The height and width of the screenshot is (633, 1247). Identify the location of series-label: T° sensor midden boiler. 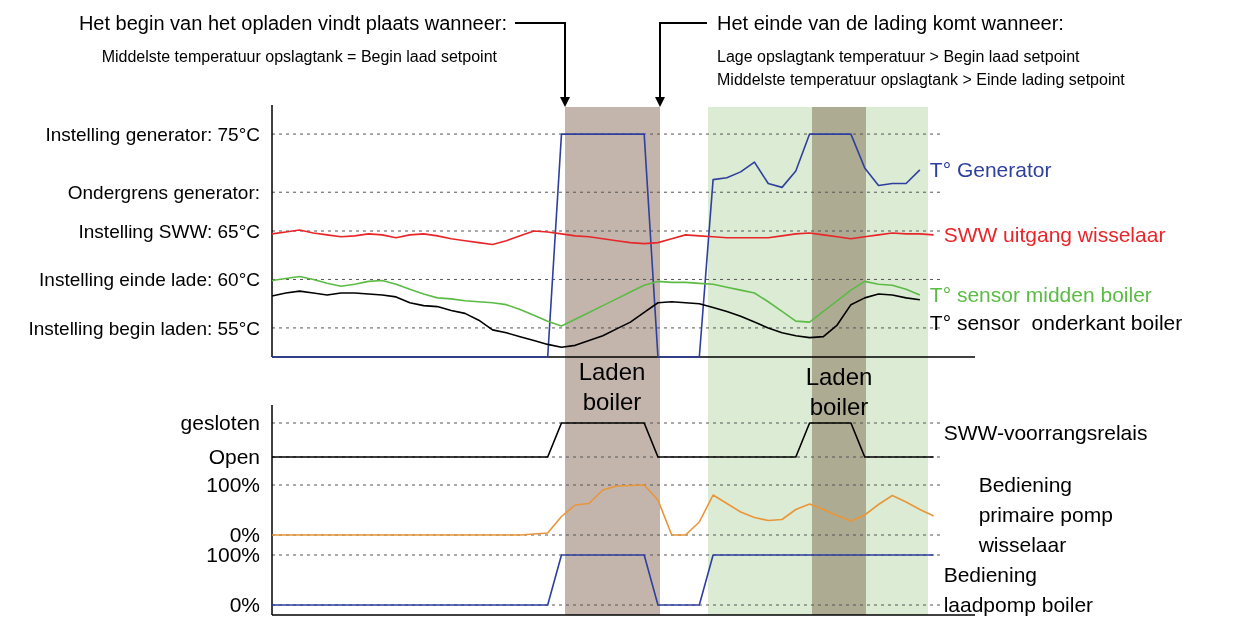
(1040, 295).